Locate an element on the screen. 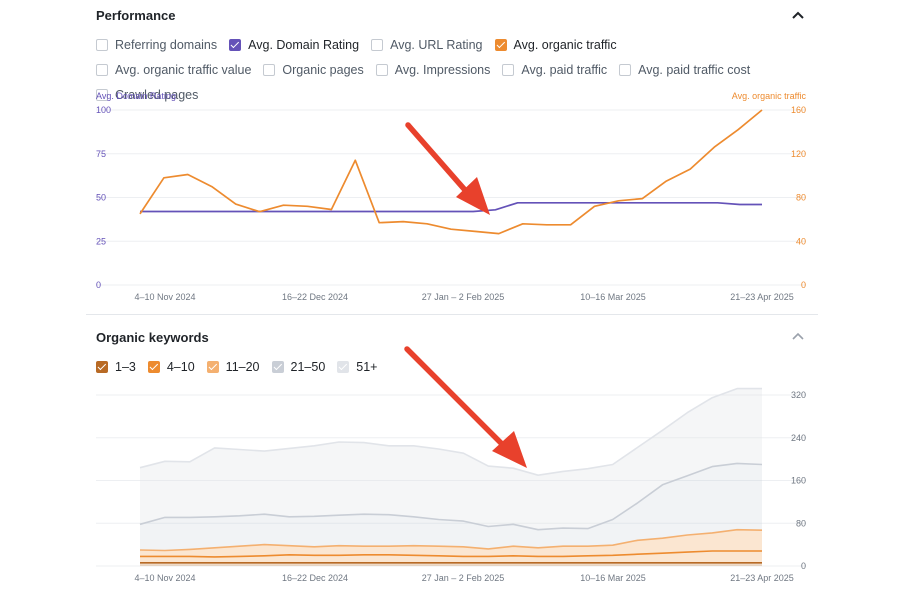 The width and height of the screenshot is (900, 597). metric-checkbox-referring-domains: Referring domains is located at coordinates (156, 44).